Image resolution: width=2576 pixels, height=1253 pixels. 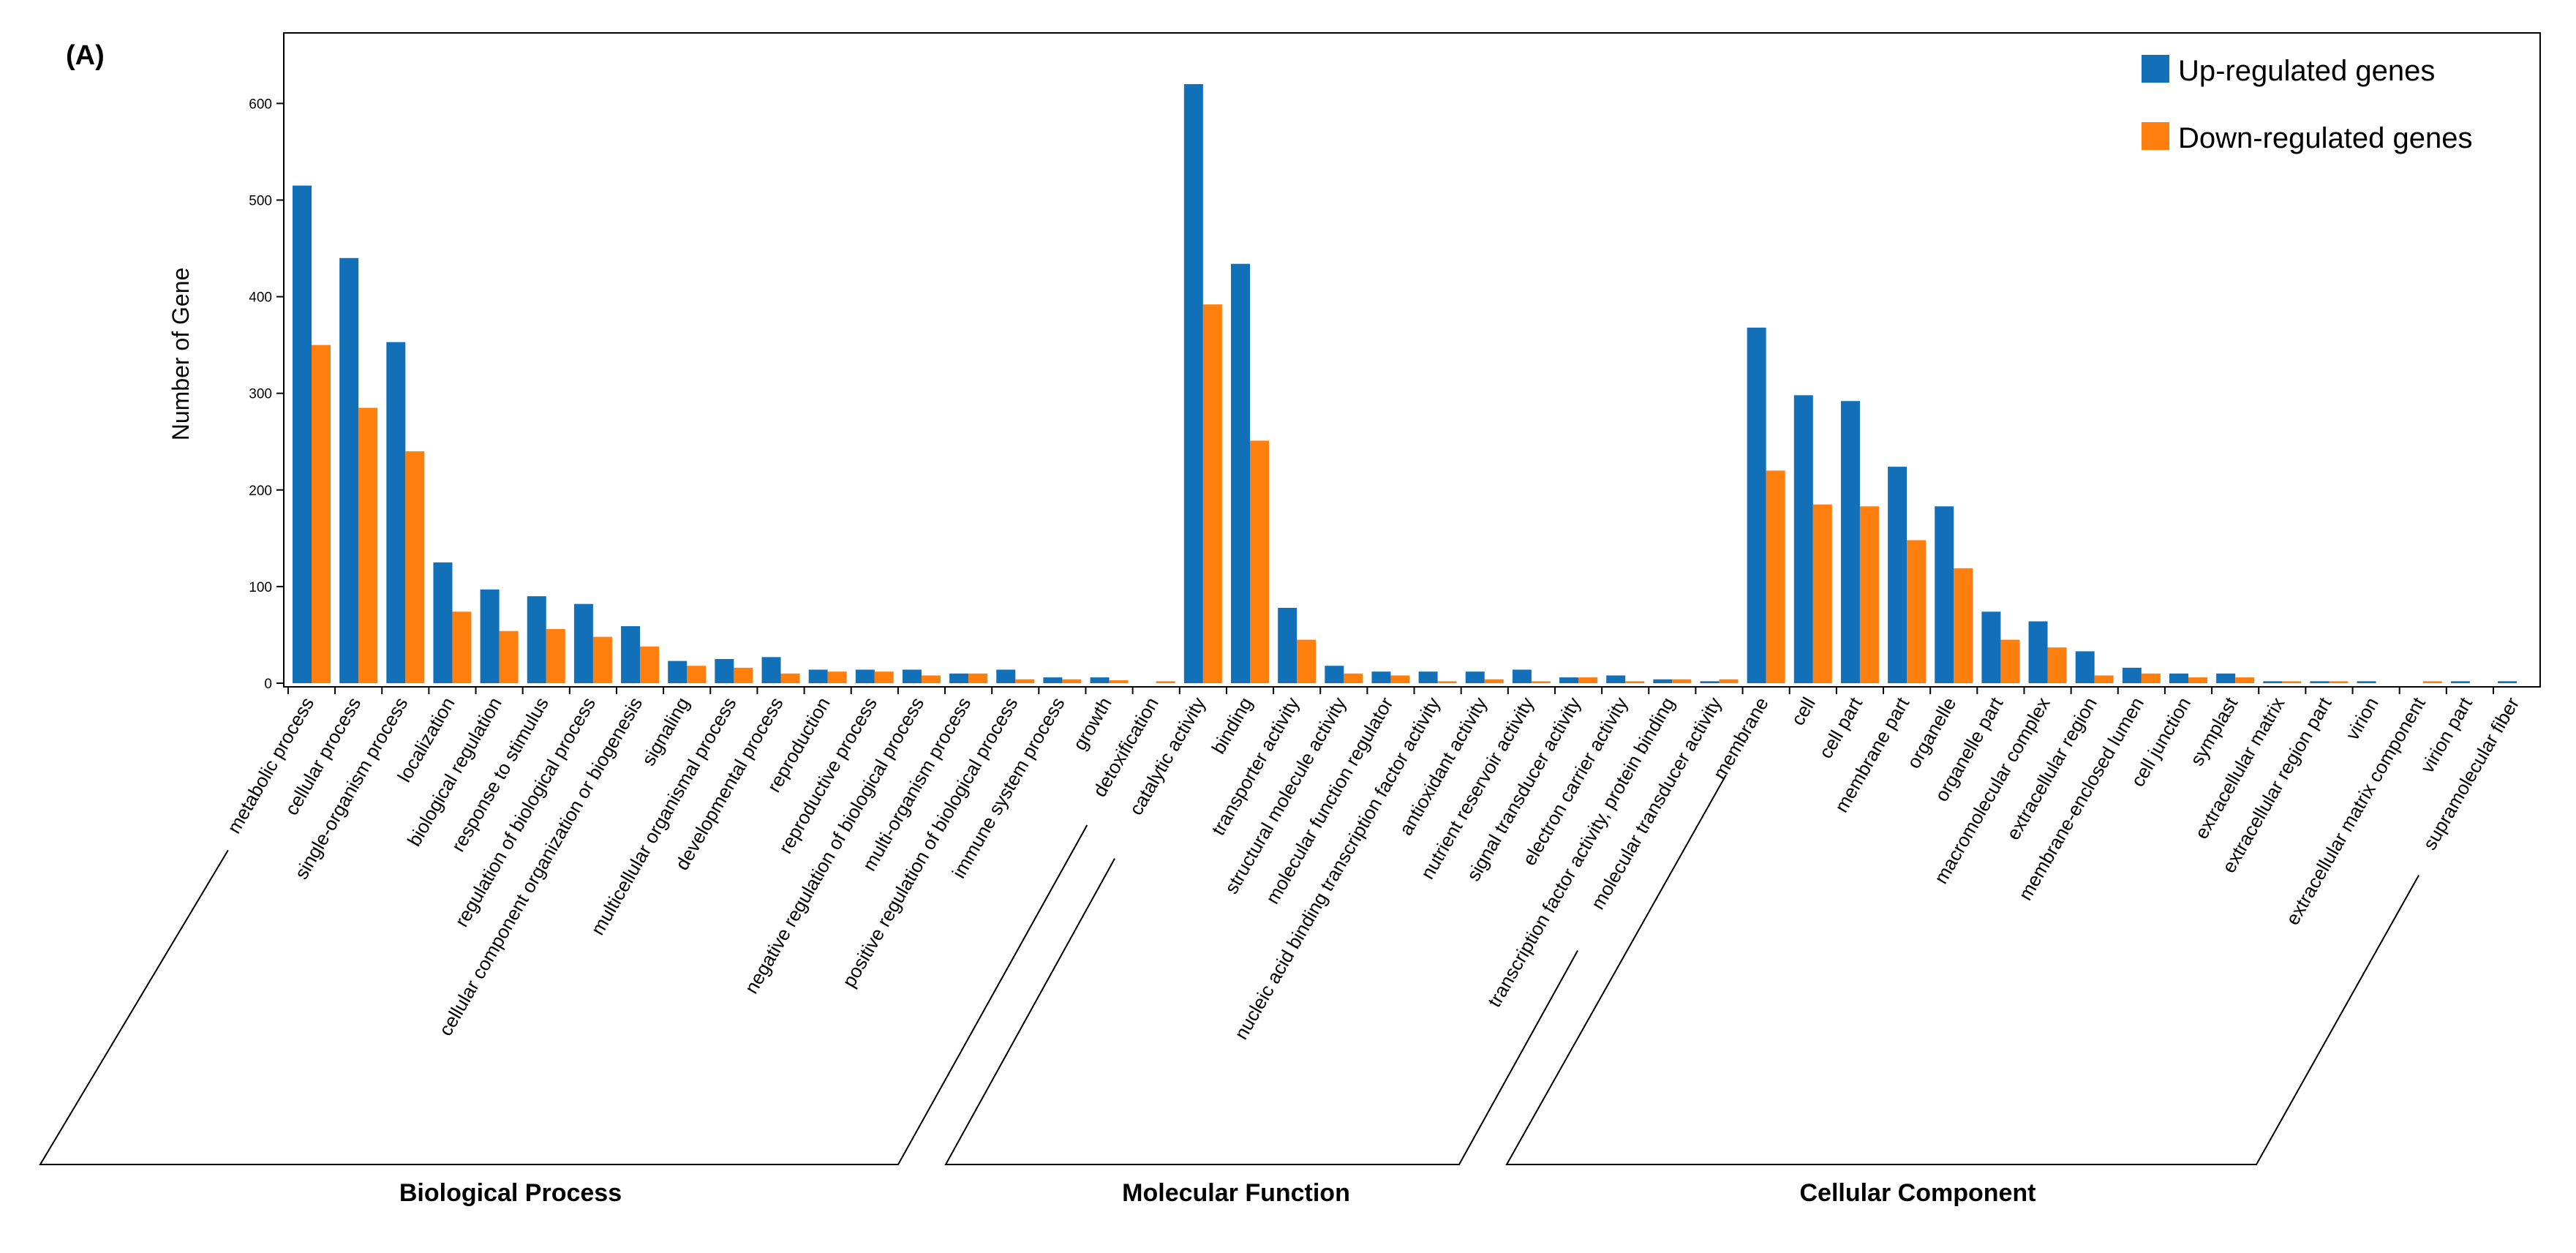 I want to click on category-label-2-2: cell part, so click(x=1841, y=727).